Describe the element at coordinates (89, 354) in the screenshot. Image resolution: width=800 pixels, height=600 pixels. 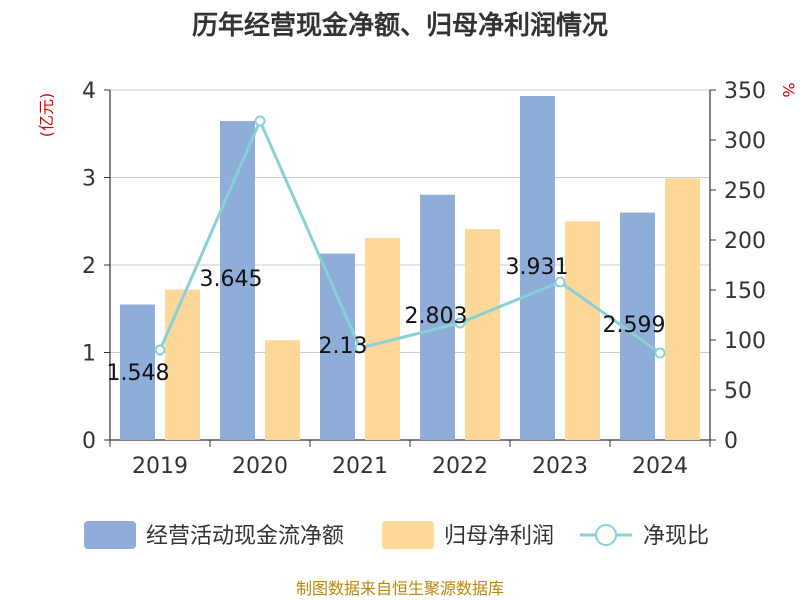
I see `left-tick-label: 1` at that location.